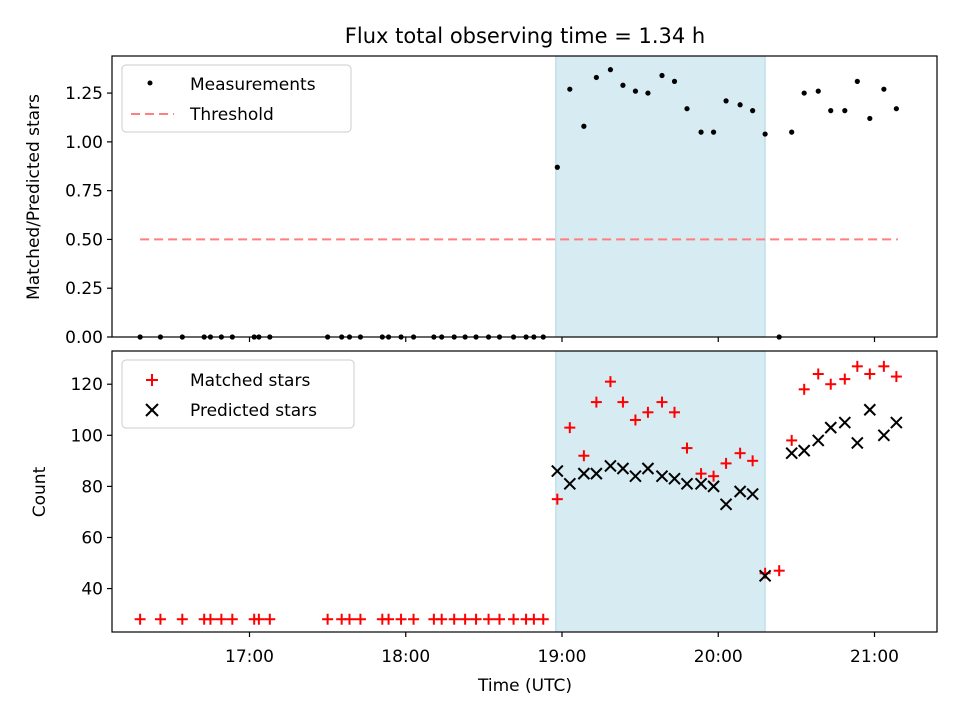 The image size is (960, 720). What do you see at coordinates (84, 338) in the screenshot?
I see `top-y-tick-label: 0.00` at bounding box center [84, 338].